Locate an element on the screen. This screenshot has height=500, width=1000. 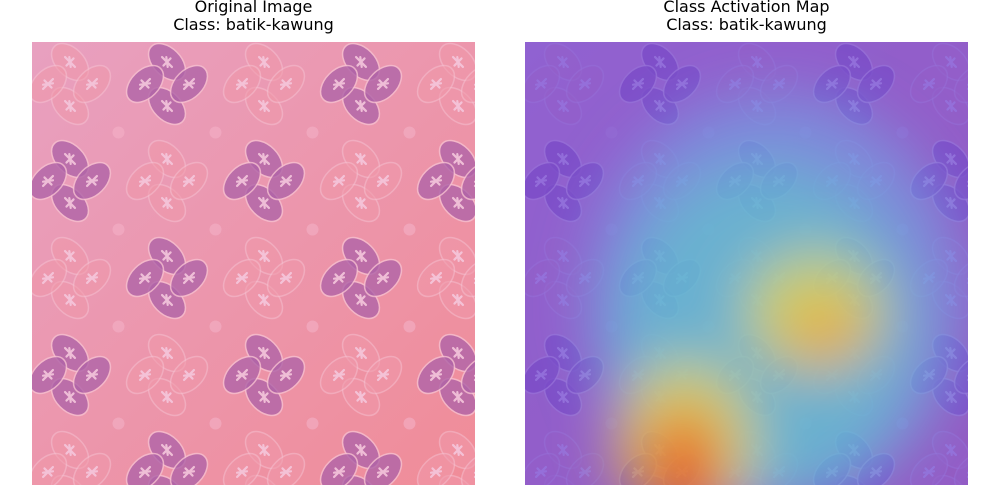
cam-class-label: Class: batik-kawung is located at coordinates (746, 24).